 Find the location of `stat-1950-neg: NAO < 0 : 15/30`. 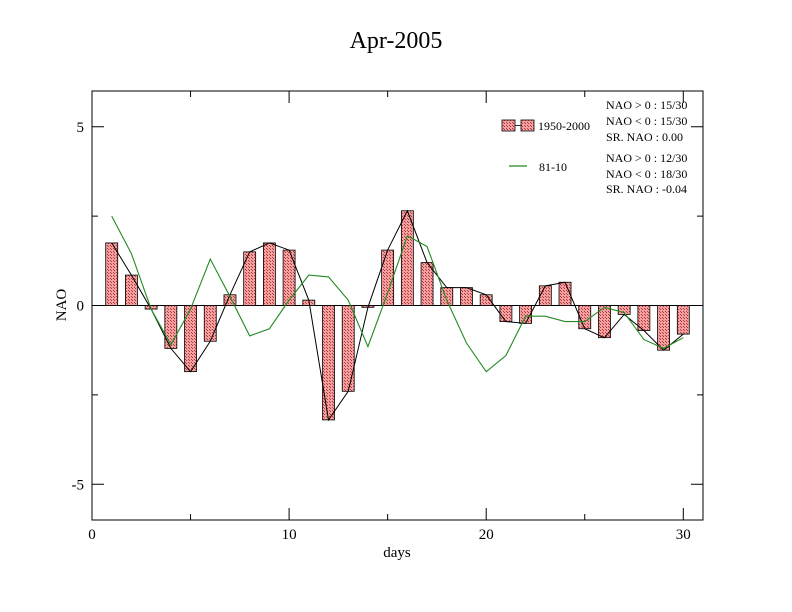

stat-1950-neg: NAO < 0 : 15/30 is located at coordinates (646, 121).